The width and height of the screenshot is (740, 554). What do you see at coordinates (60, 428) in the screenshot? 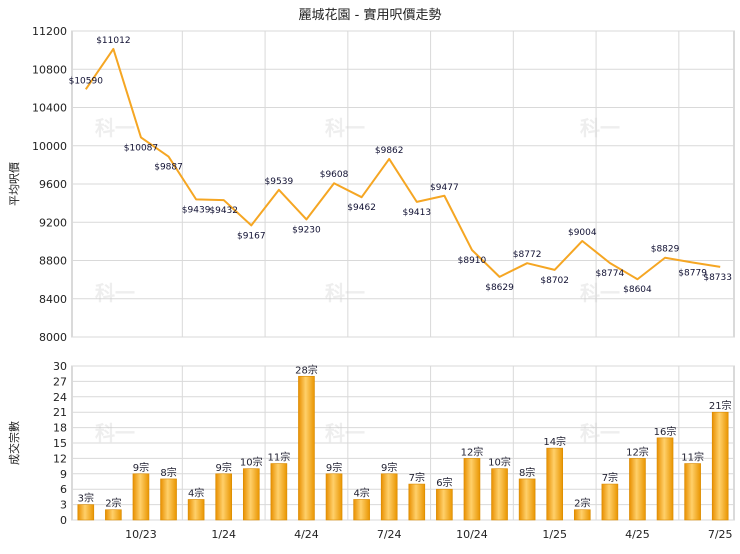
I see `bar-y-tick-label: 18` at bounding box center [60, 428].